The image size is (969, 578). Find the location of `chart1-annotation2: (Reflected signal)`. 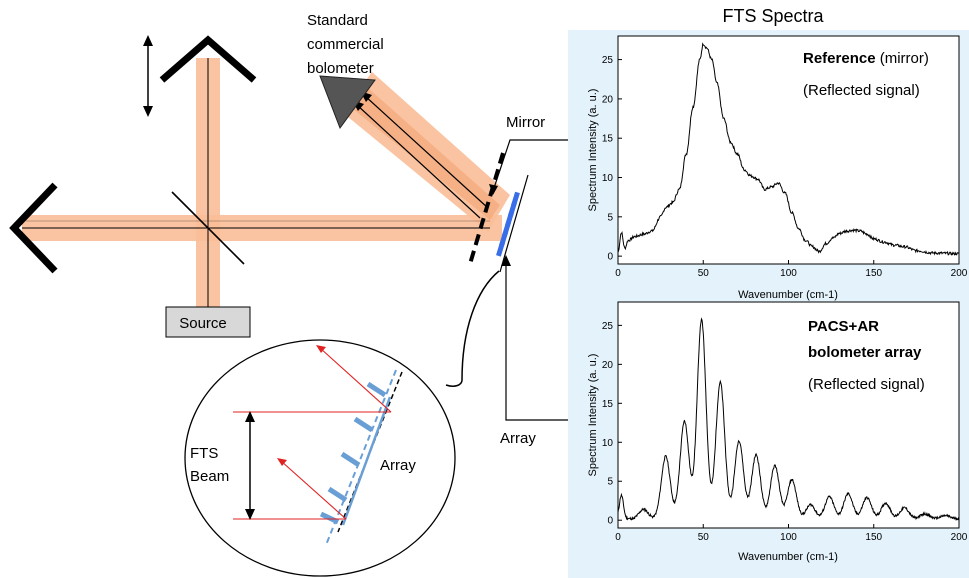

chart1-annotation2: (Reflected signal) is located at coordinates (861, 90).